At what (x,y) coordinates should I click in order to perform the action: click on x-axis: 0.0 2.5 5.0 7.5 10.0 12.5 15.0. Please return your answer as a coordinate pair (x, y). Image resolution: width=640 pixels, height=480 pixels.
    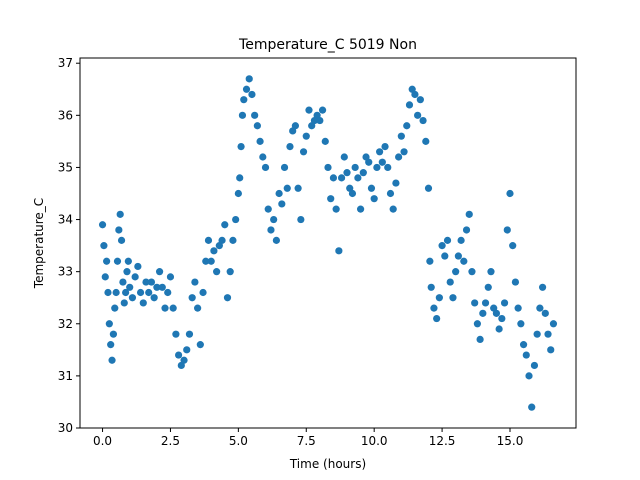
    Looking at the image, I should click on (308, 438).